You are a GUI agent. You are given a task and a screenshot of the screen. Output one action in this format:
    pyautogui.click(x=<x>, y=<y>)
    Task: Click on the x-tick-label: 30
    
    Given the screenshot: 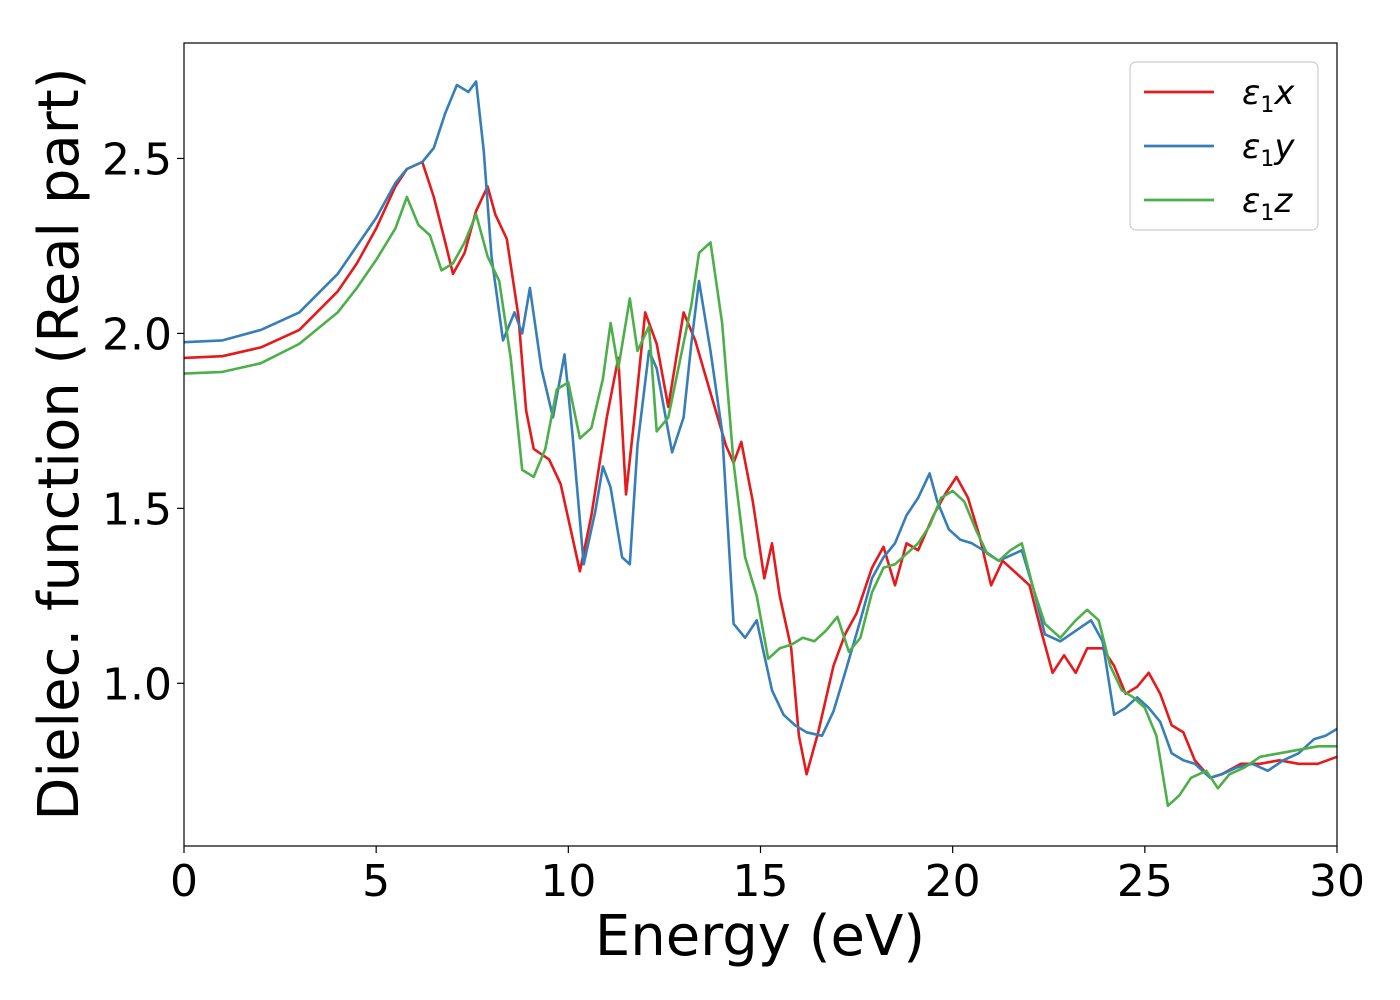 What is the action you would take?
    pyautogui.click(x=1337, y=881)
    